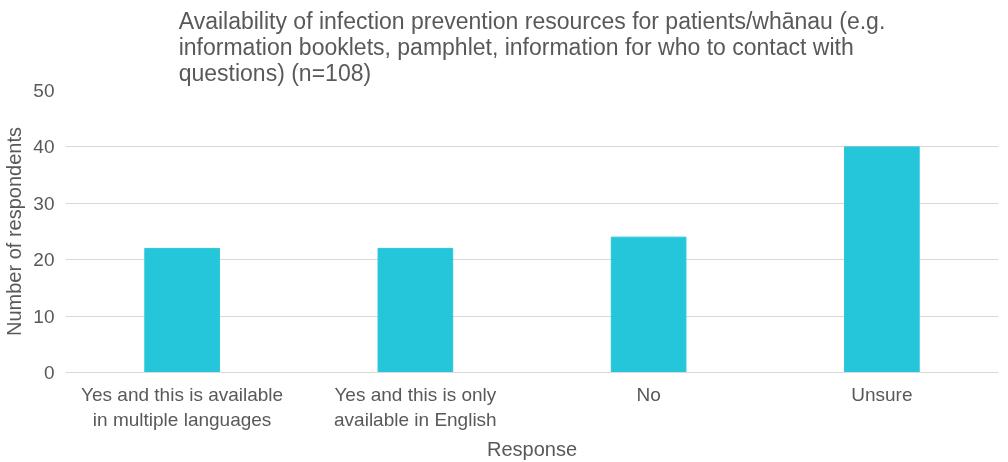  Describe the element at coordinates (44, 90) in the screenshot. I see `y-tick-label: 50` at that location.